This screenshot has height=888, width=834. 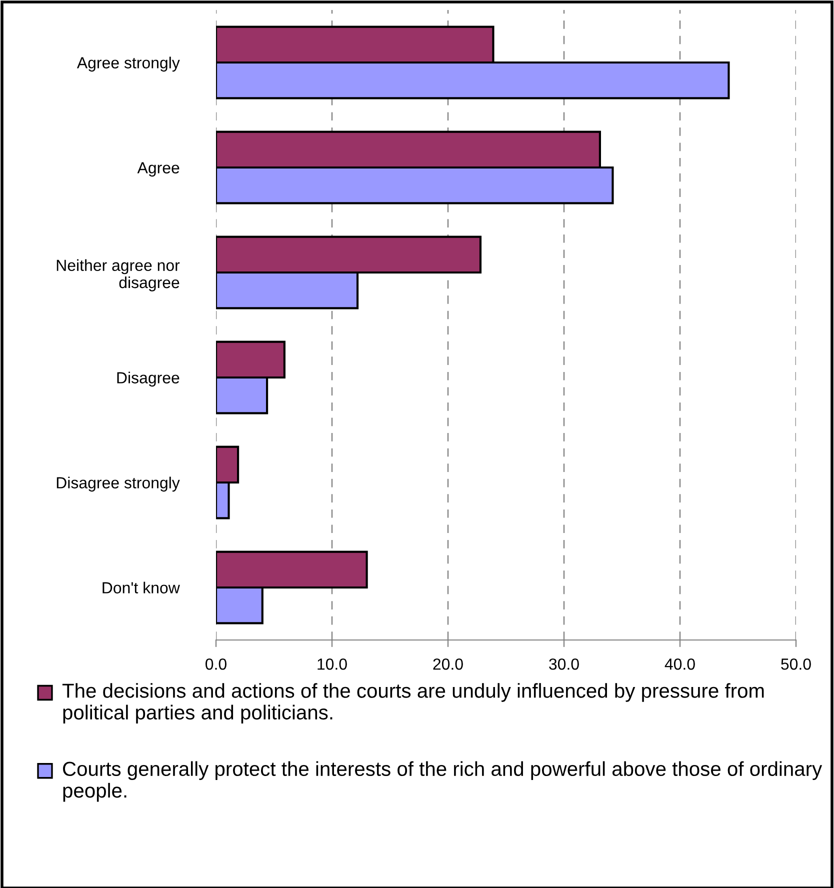 What do you see at coordinates (216, 664) in the screenshot?
I see `x-tick-label: 0.0` at bounding box center [216, 664].